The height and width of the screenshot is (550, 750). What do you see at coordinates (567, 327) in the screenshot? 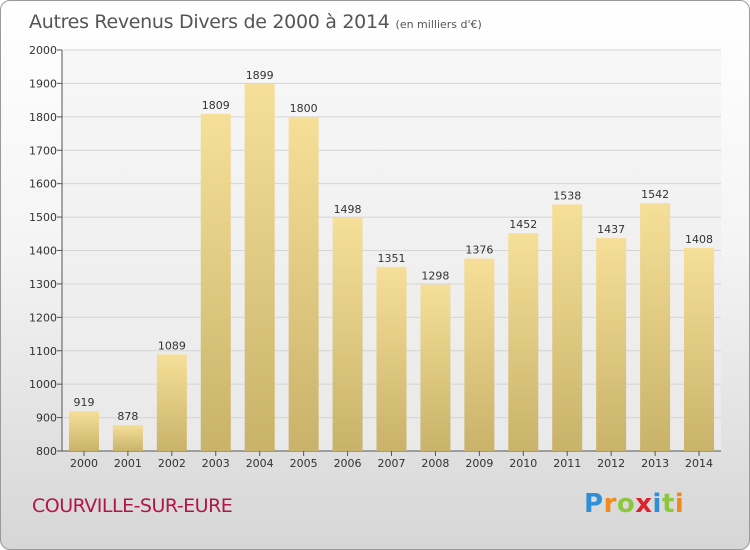
I see `bar-2011` at bounding box center [567, 327].